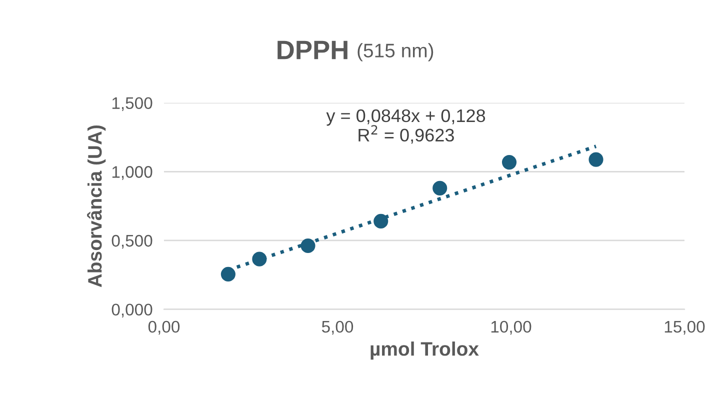 This screenshot has width=713, height=418. I want to click on x-tick-label: 10,00, so click(511, 327).